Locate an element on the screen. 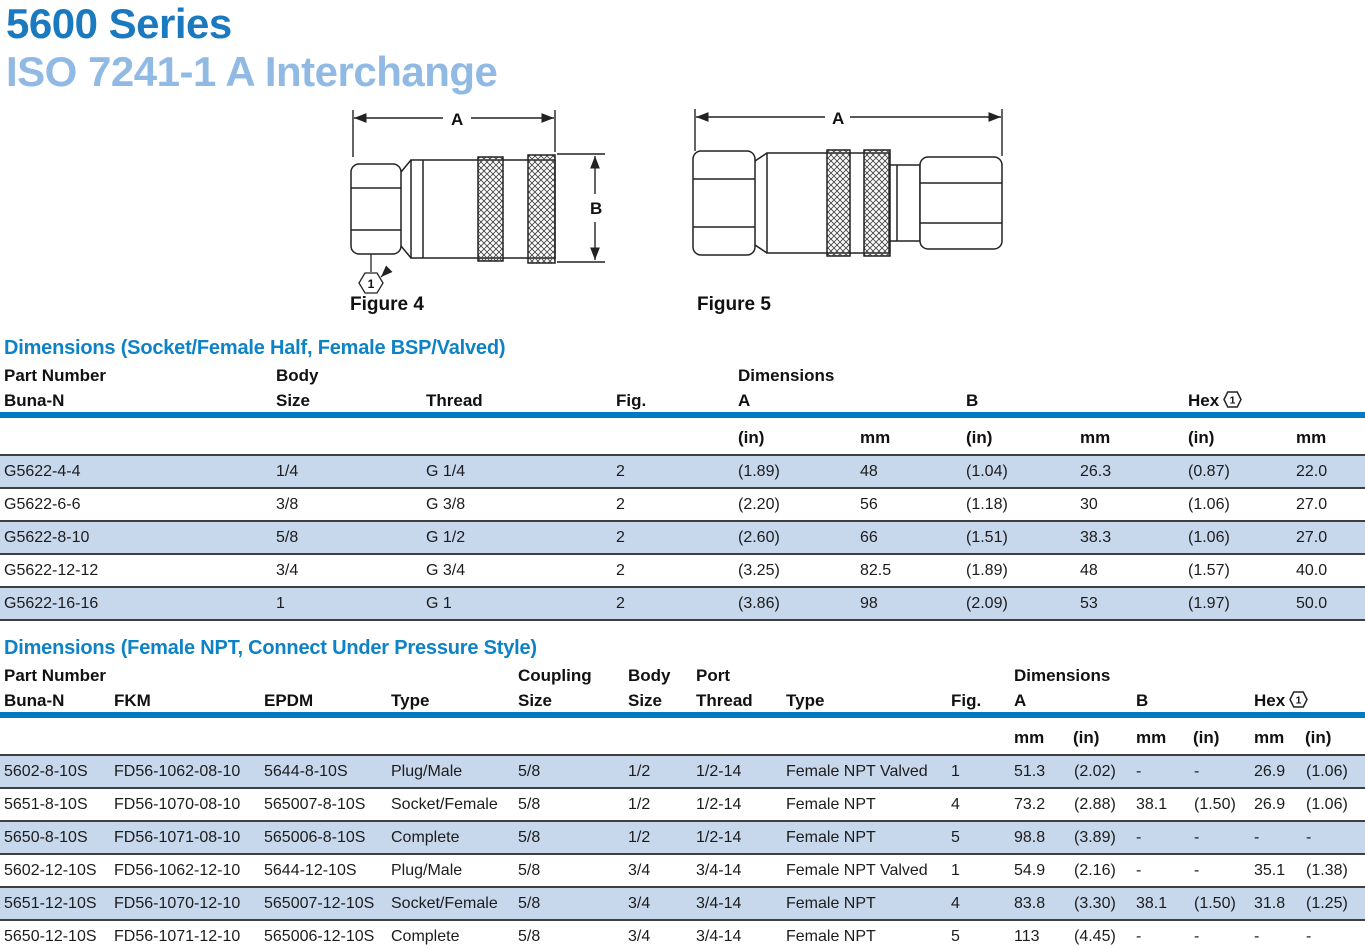 The image size is (1365, 949). series-title: 5600 Series is located at coordinates (119, 23).